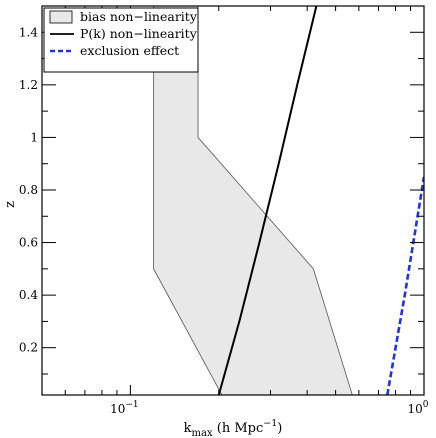 The image size is (436, 438). Describe the element at coordinates (139, 16) in the screenshot. I see `legend-entry-label: bias non−linearity` at that location.